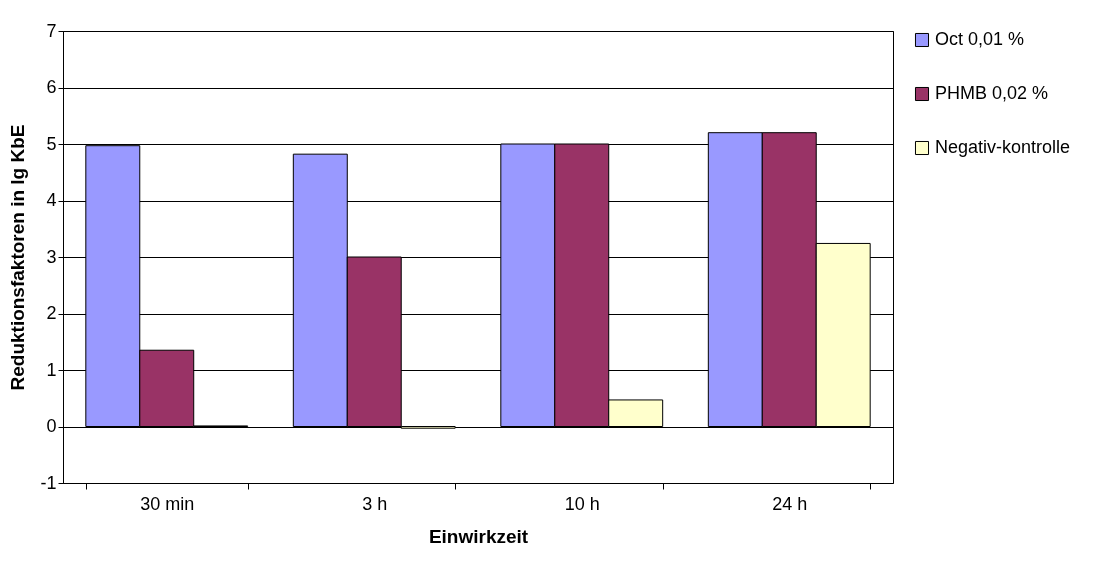 This screenshot has height=584, width=1094. What do you see at coordinates (51, 426) in the screenshot?
I see `y-tick-label: 0` at bounding box center [51, 426].